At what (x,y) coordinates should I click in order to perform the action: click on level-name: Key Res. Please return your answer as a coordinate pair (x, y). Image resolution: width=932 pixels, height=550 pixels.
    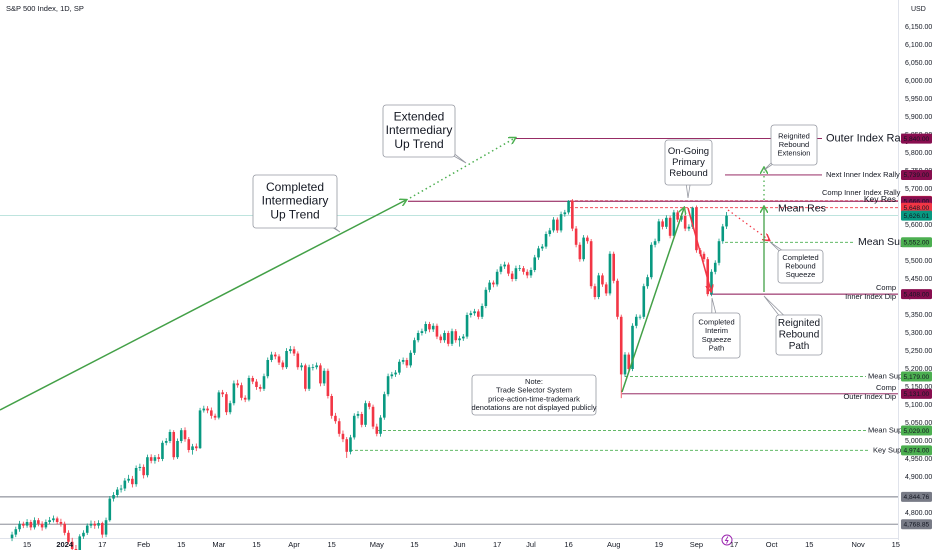
    Looking at the image, I should click on (880, 199).